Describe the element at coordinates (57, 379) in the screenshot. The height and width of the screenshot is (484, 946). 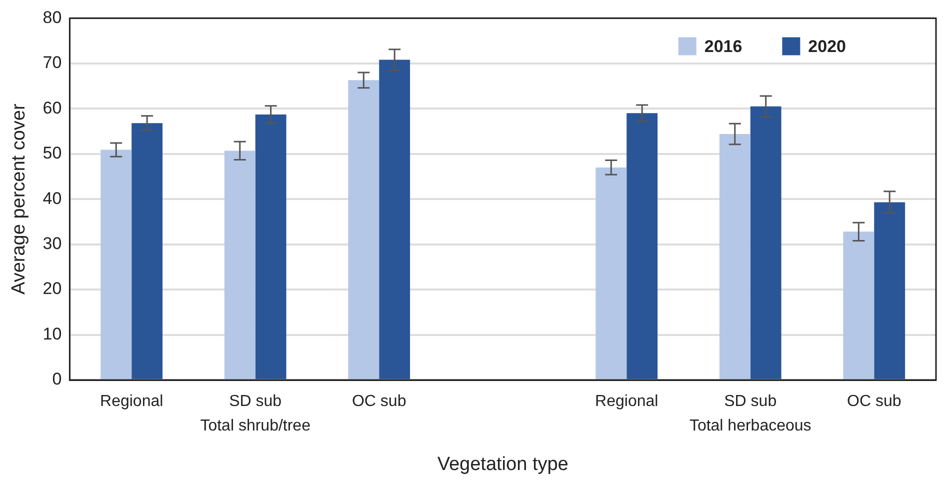
I see `y-tick-label: 0` at that location.